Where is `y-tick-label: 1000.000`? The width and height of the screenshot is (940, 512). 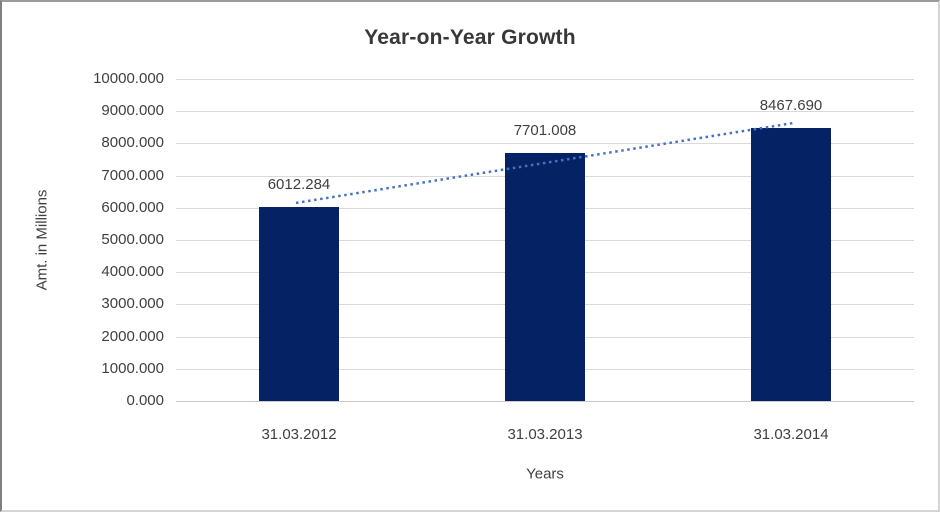 y-tick-label: 1000.000 is located at coordinates (132, 368).